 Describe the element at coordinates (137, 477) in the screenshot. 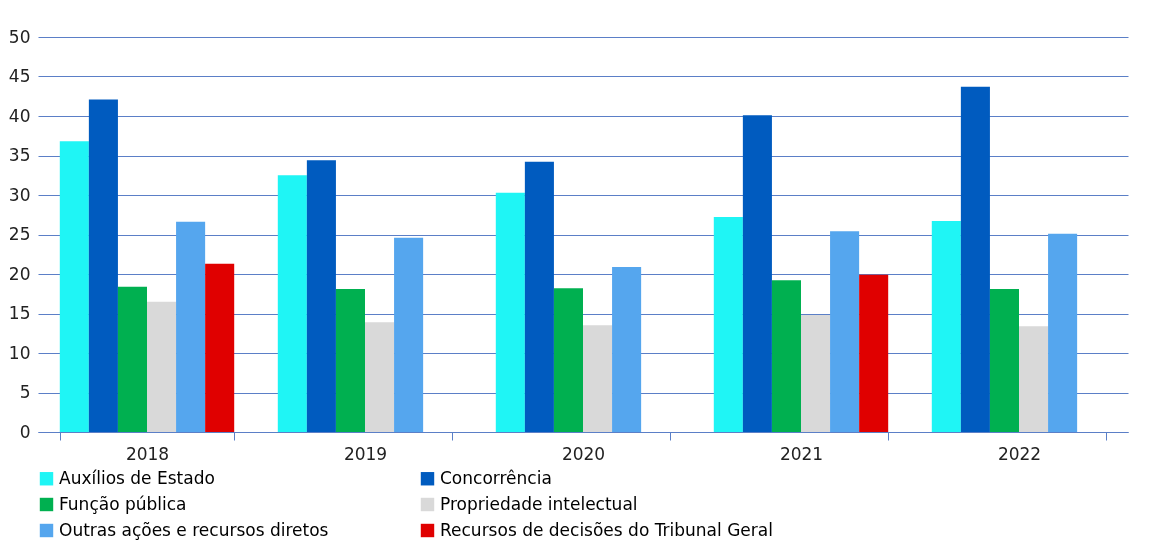

I see `legend-label: Auxílios de Estado` at that location.